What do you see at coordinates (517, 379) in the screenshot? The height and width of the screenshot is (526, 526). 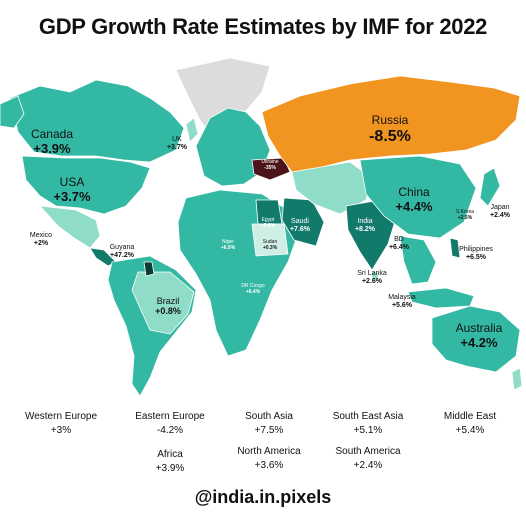 I see `new-zealand-shape` at bounding box center [517, 379].